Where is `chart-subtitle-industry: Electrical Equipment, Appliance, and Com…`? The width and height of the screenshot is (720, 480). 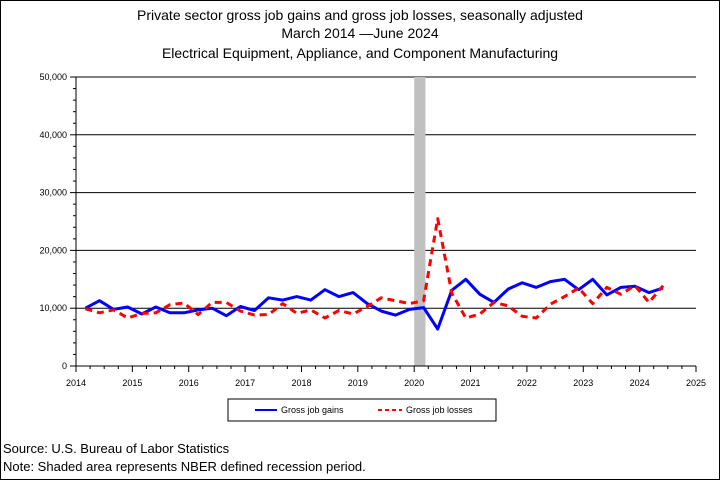
chart-subtitle-industry: Electrical Equipment, Appliance, and Com… is located at coordinates (360, 53).